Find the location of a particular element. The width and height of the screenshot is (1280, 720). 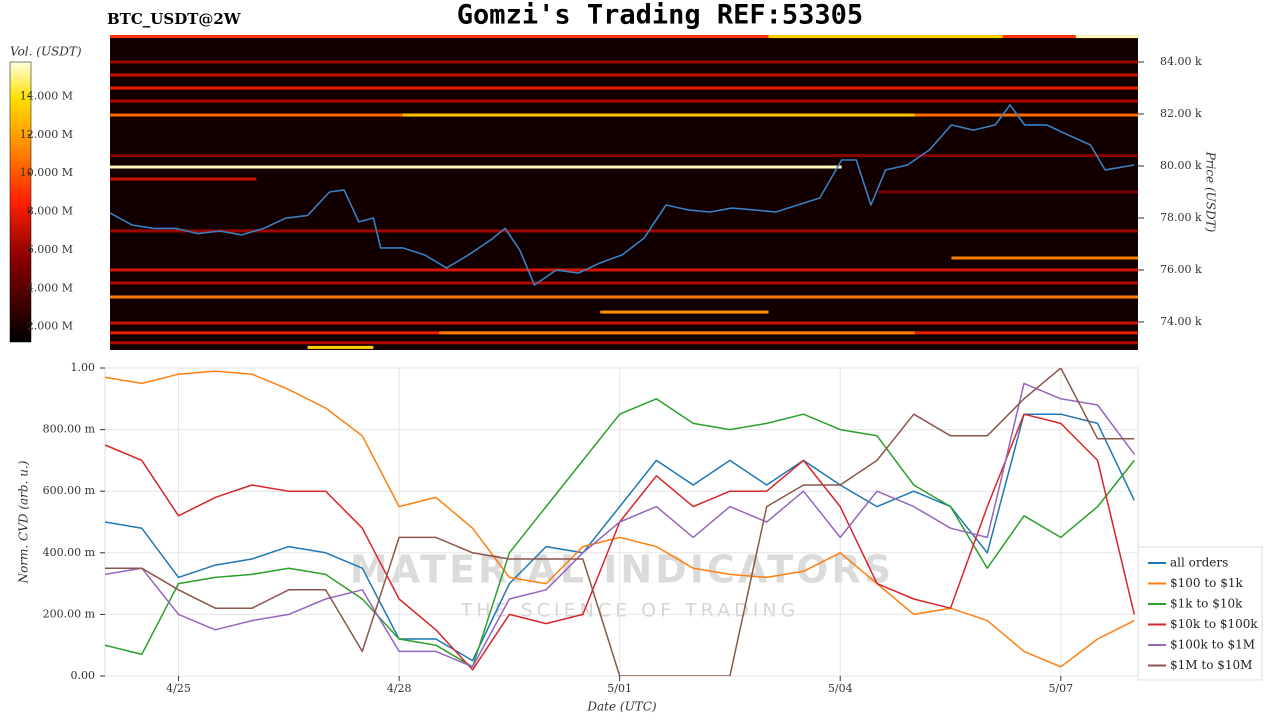

y-axis-label: Price (USDT) is located at coordinates (1211, 192).